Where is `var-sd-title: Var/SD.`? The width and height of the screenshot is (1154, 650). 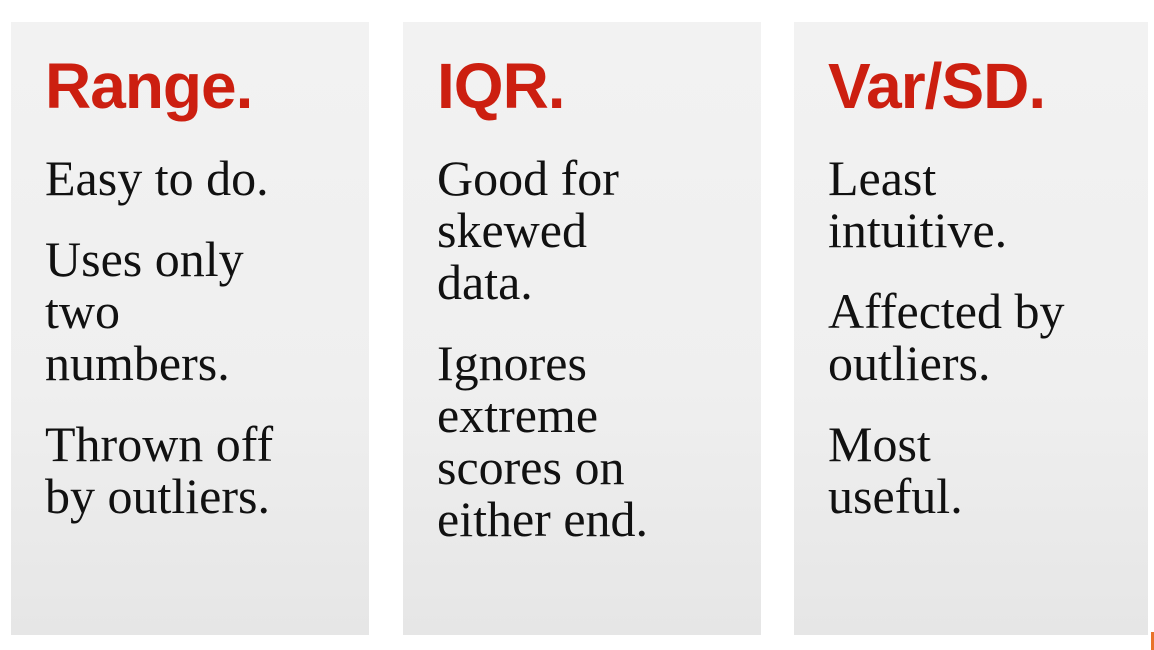
var-sd-title: Var/SD. is located at coordinates (937, 86).